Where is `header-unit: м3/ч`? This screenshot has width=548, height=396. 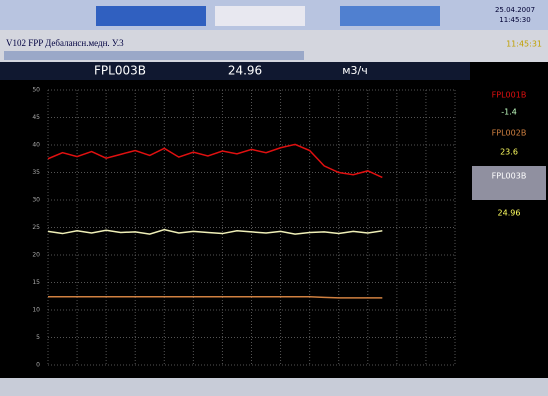
header-unit: м3/ч is located at coordinates (355, 70).